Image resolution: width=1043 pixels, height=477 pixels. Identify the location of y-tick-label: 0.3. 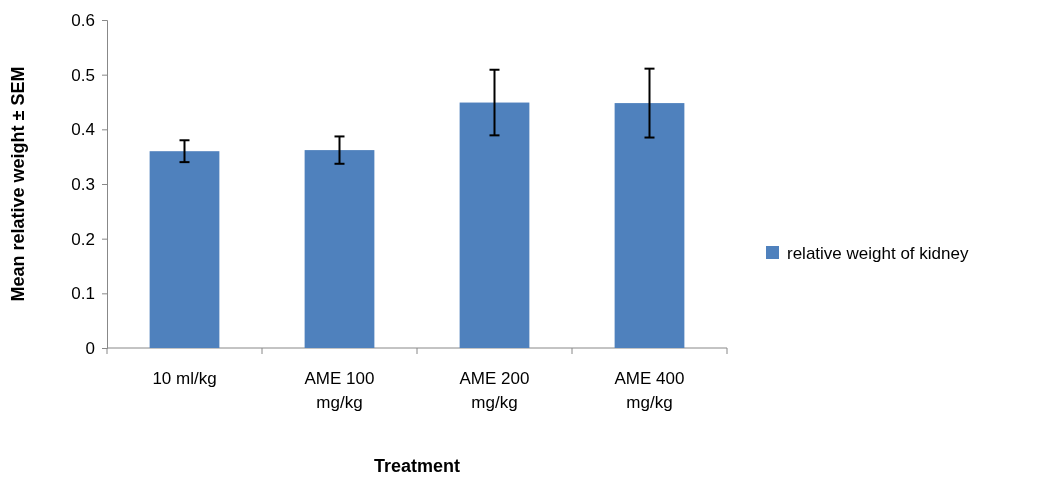
(83, 184).